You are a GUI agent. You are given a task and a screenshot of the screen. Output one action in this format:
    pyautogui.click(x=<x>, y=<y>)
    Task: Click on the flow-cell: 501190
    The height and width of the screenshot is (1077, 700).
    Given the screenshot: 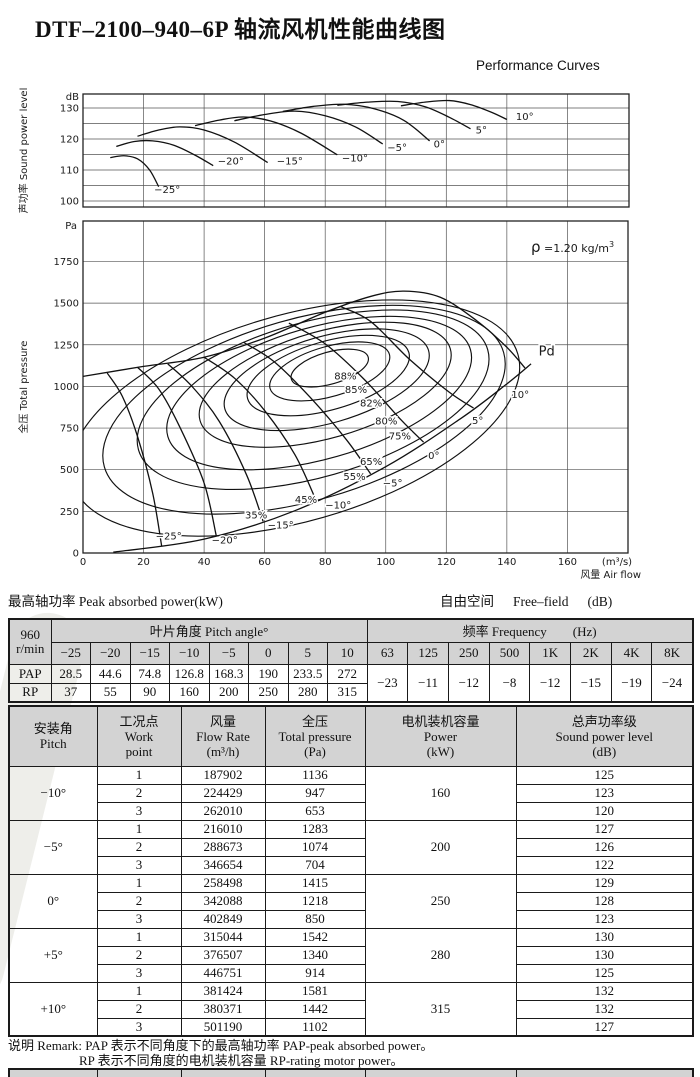 What is the action you would take?
    pyautogui.click(x=223, y=1027)
    